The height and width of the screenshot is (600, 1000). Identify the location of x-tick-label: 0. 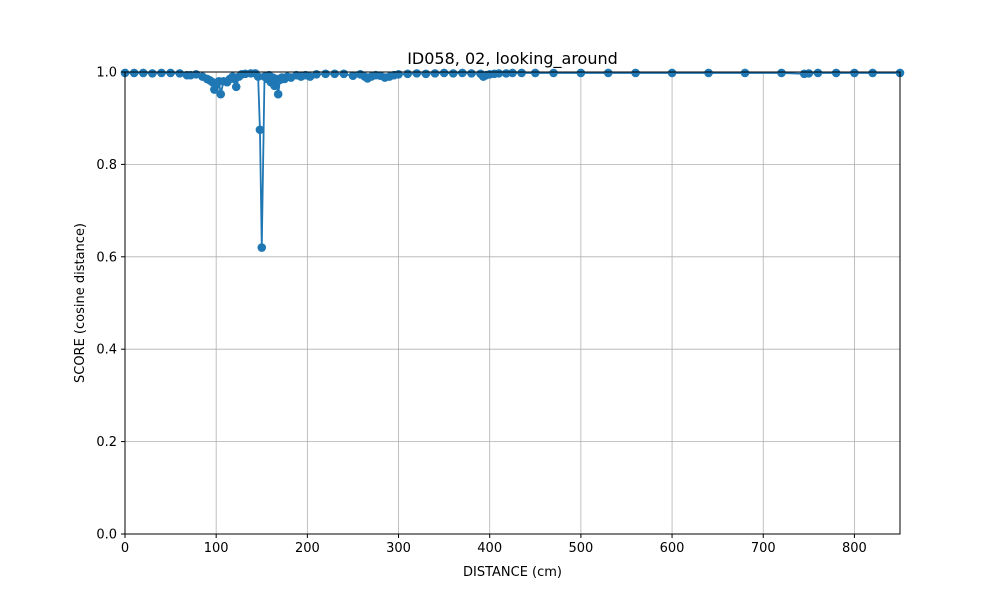
(125, 548).